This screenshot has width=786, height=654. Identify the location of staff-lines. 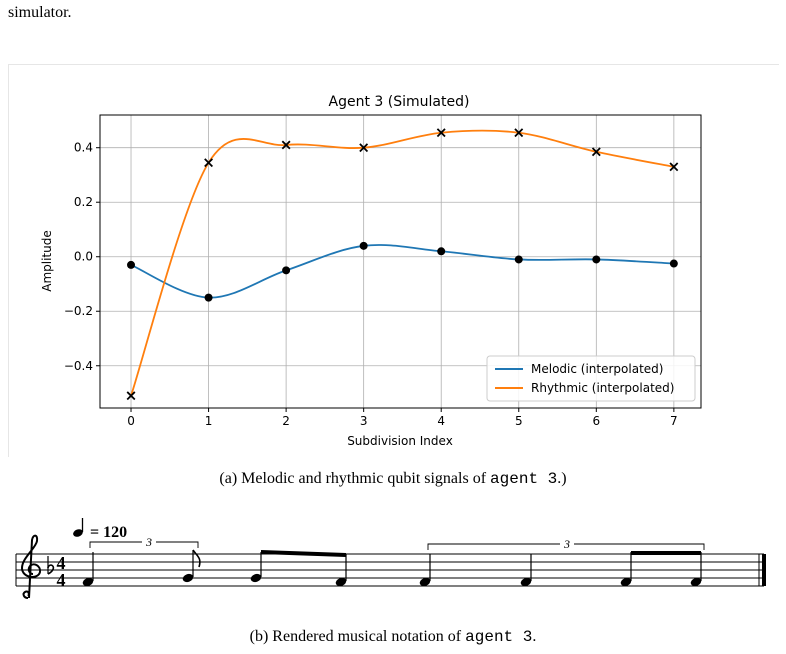
(390, 570).